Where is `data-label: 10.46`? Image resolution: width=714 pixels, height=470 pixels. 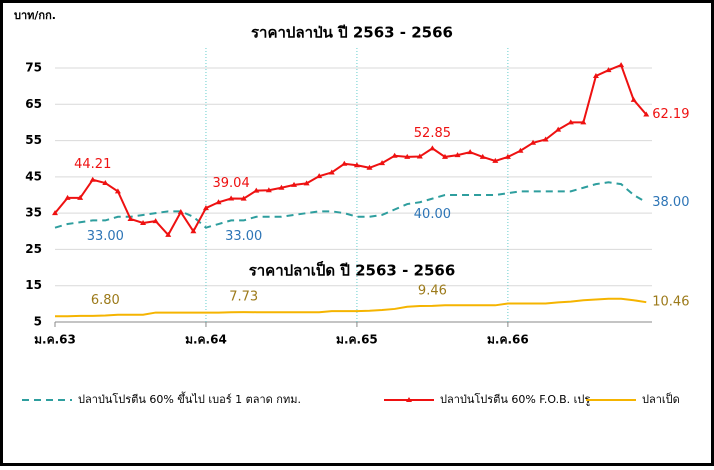 data-label: 10.46 is located at coordinates (670, 302).